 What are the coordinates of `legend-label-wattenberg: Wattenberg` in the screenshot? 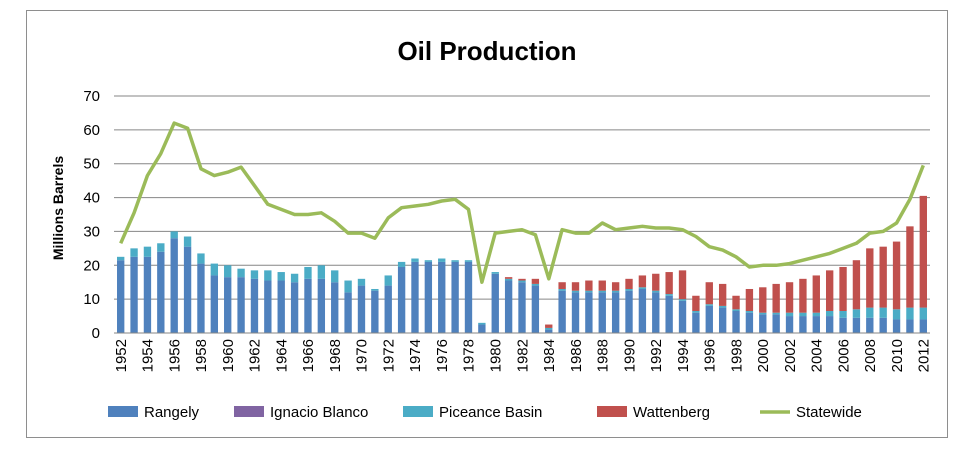 It's located at (671, 412).